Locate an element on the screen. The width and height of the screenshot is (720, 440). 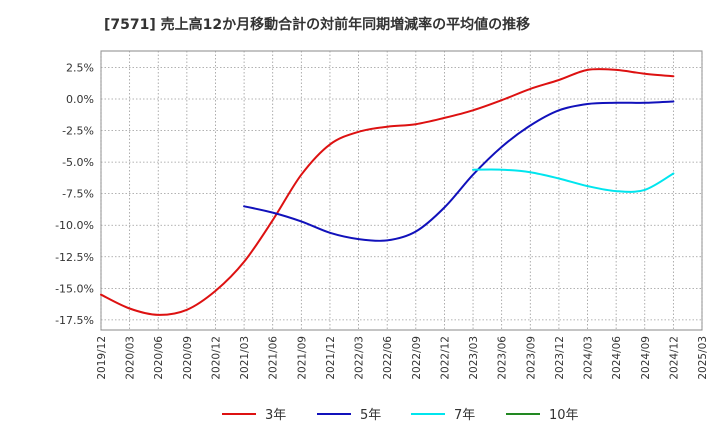
x-tick-label: 2024/06 is located at coordinates (617, 358).